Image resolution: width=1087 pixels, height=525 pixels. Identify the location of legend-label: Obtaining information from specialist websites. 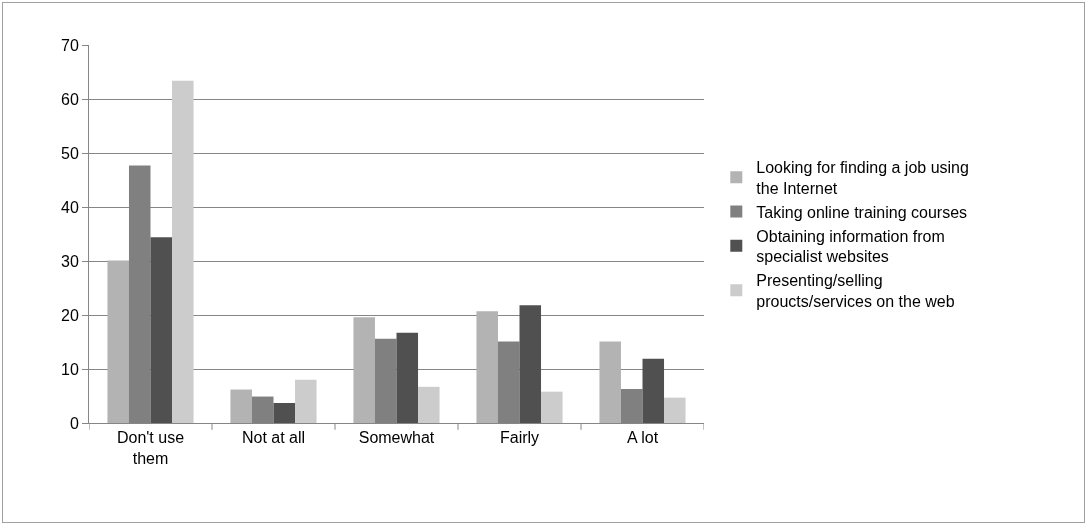
(850, 246).